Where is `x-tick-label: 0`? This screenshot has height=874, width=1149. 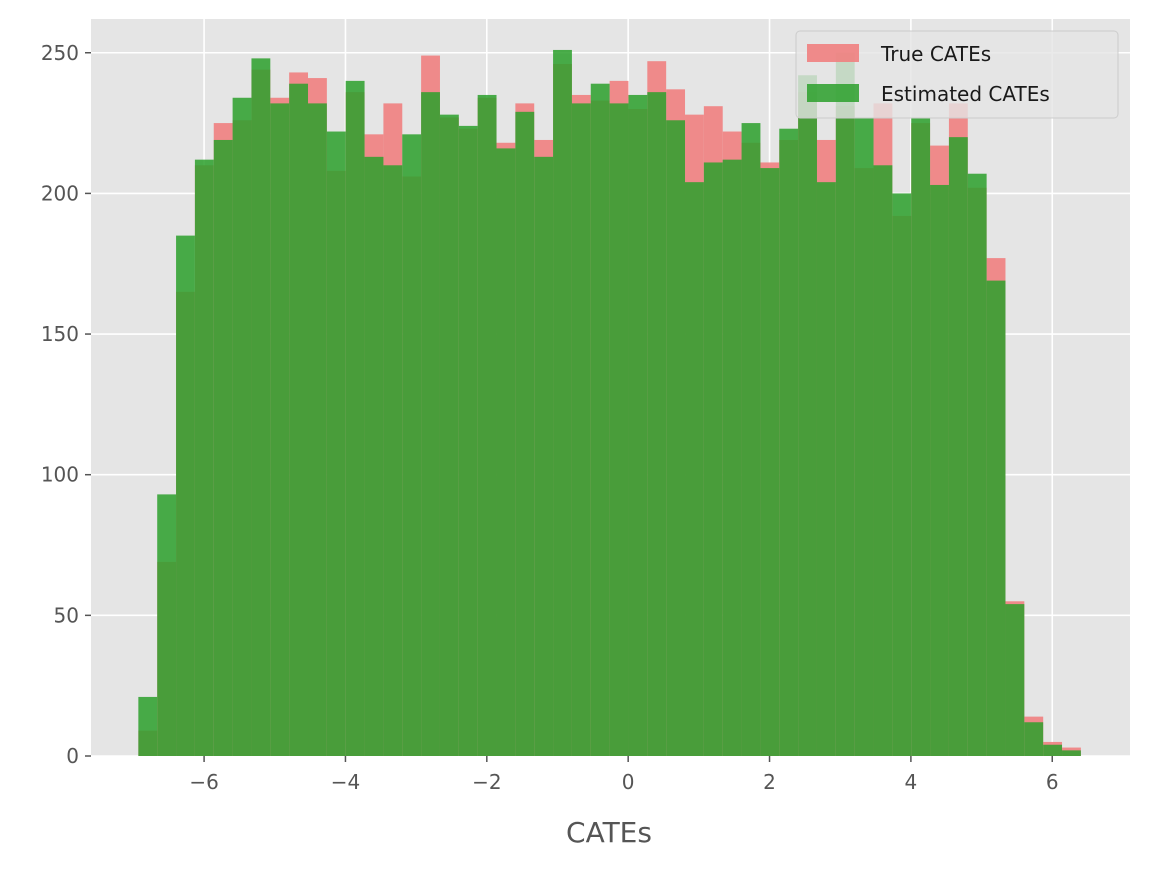 x-tick-label: 0 is located at coordinates (628, 782).